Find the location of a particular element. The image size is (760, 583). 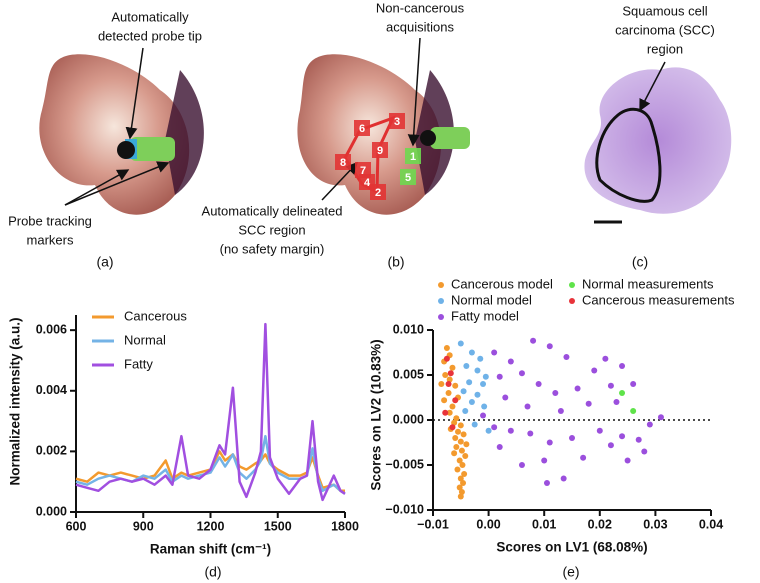

acquisition-label: 2 is located at coordinates (378, 193).